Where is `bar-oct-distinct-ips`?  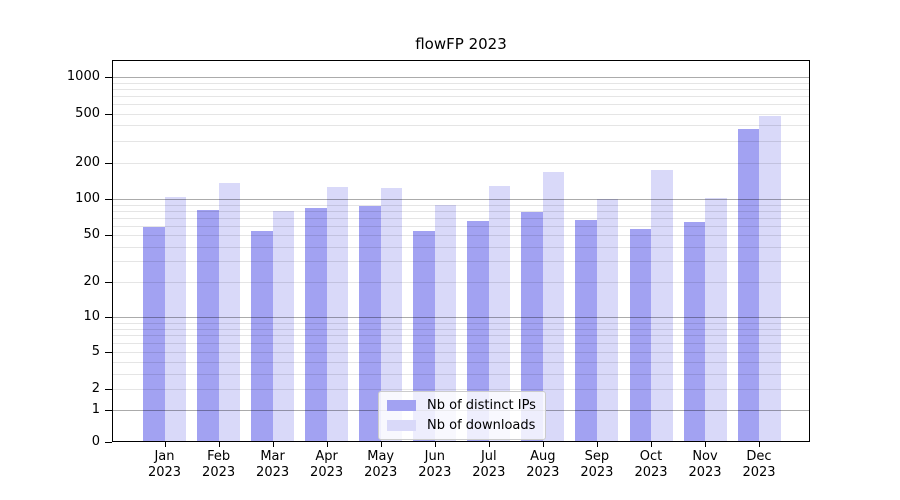 bar-oct-distinct-ips is located at coordinates (640, 335).